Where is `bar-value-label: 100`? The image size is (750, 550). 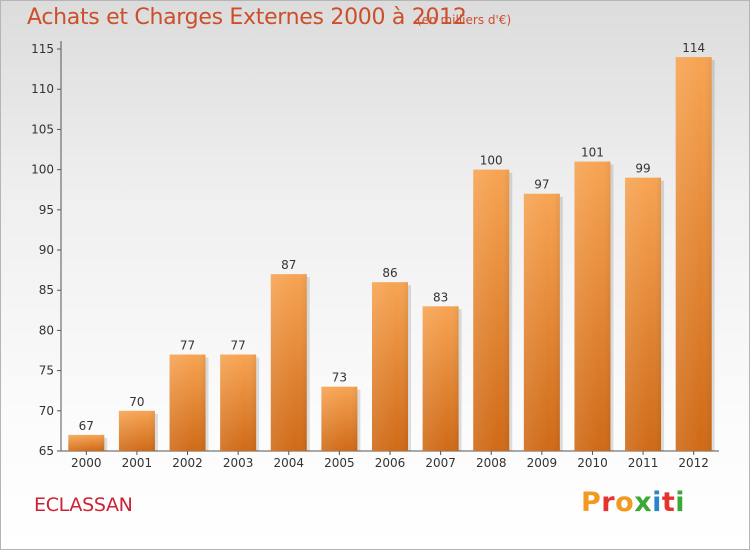
bar-value-label: 100 is located at coordinates (491, 161).